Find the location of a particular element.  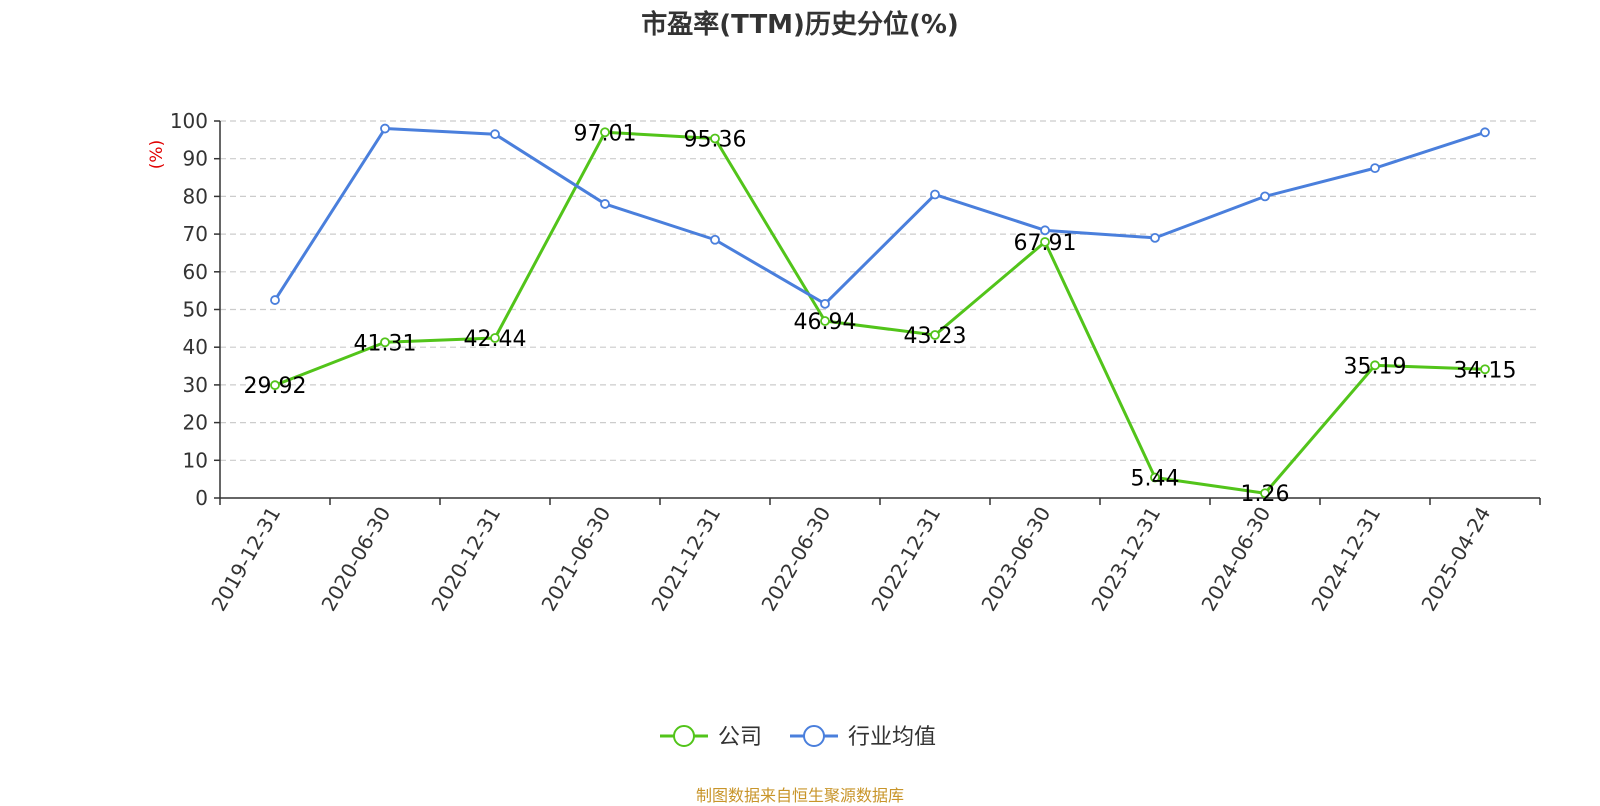

y-axis-label: (%) is located at coordinates (157, 154).